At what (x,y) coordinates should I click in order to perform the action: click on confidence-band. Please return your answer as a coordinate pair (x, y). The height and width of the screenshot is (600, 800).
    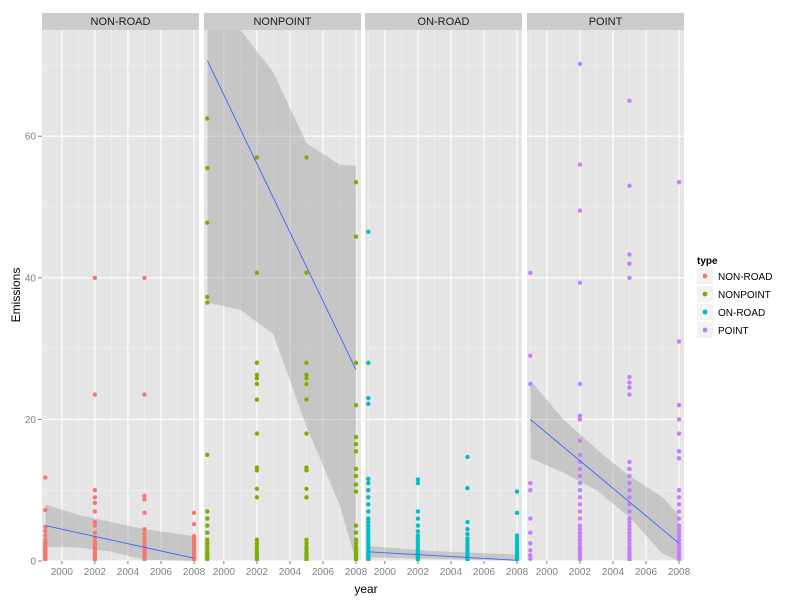
    Looking at the image, I should click on (119, 532).